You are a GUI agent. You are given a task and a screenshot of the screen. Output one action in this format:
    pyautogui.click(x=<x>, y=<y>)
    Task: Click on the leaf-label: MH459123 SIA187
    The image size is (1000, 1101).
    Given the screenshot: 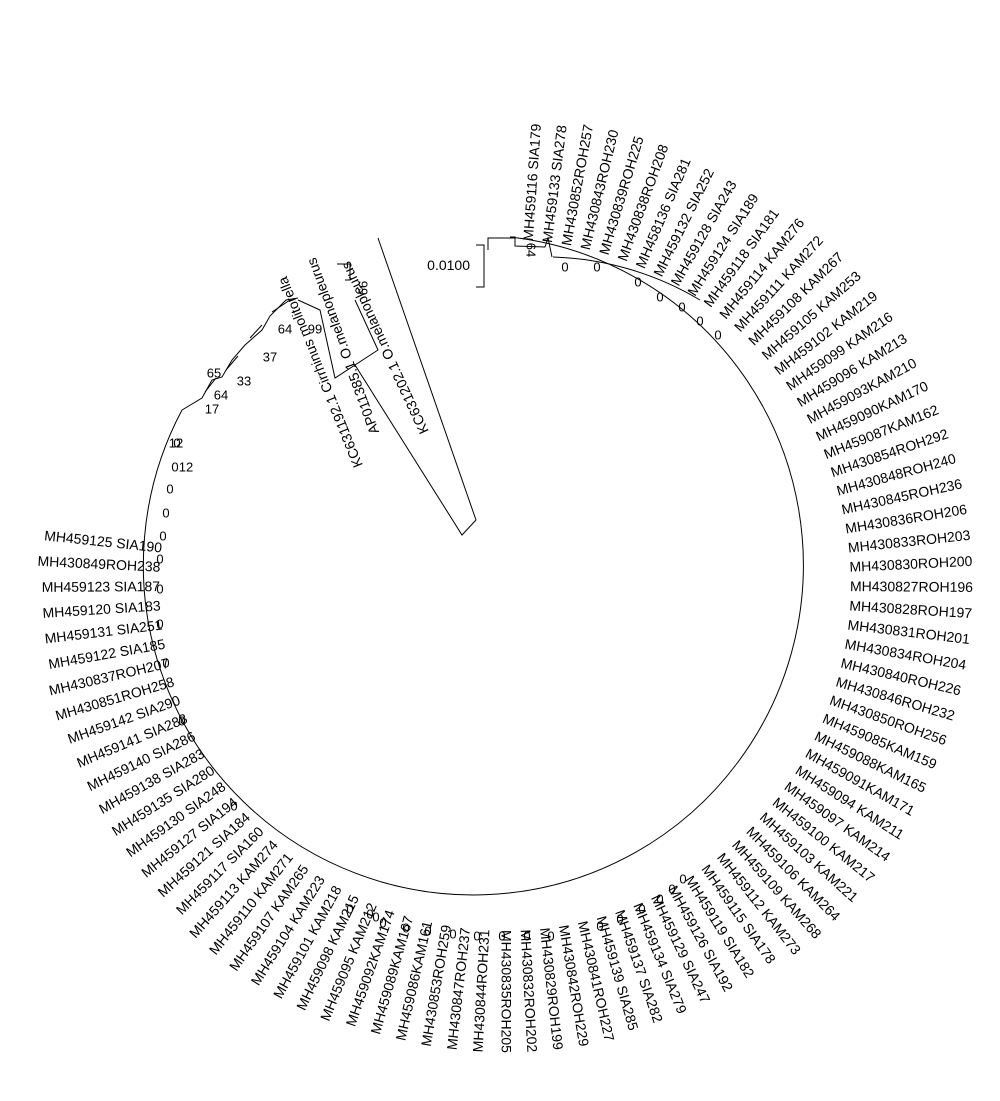 What is the action you would take?
    pyautogui.click(x=101, y=586)
    